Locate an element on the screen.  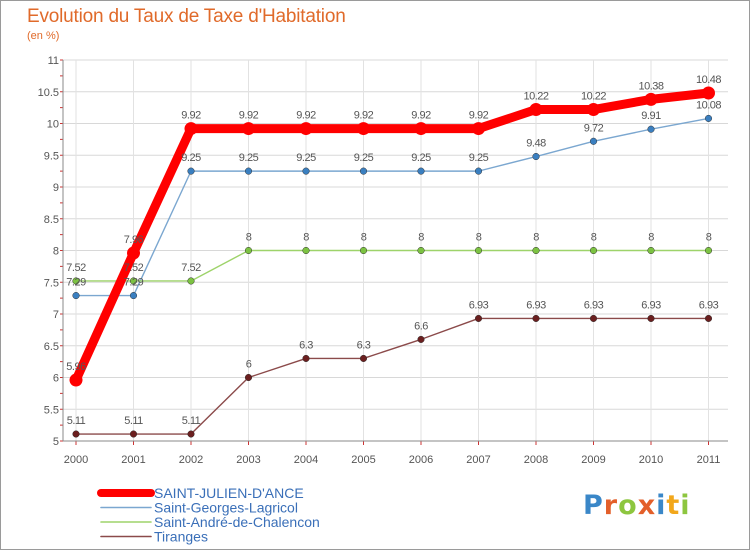
y-tick-label: 9.5 is located at coordinates (51, 156).